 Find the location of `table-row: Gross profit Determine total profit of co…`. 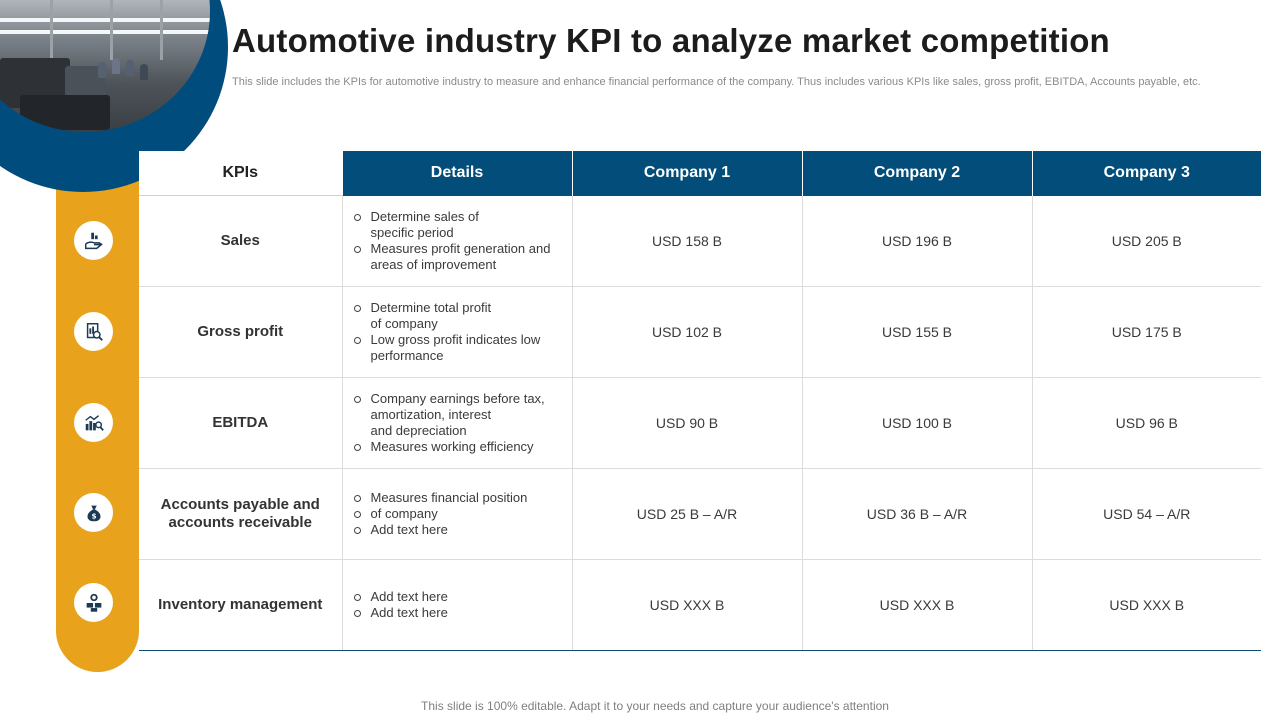

table-row: Gross profit Determine total profit of co… is located at coordinates (700, 332).